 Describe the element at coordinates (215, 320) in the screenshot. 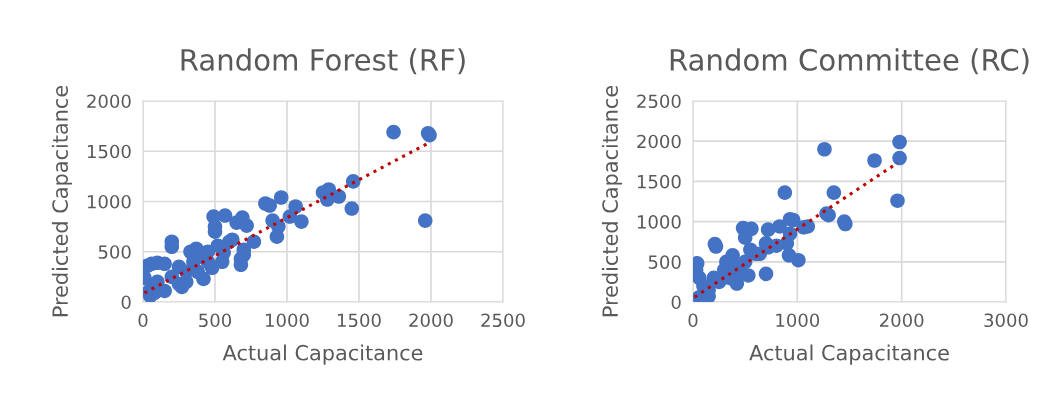

I see `x-tick-label: 500` at that location.